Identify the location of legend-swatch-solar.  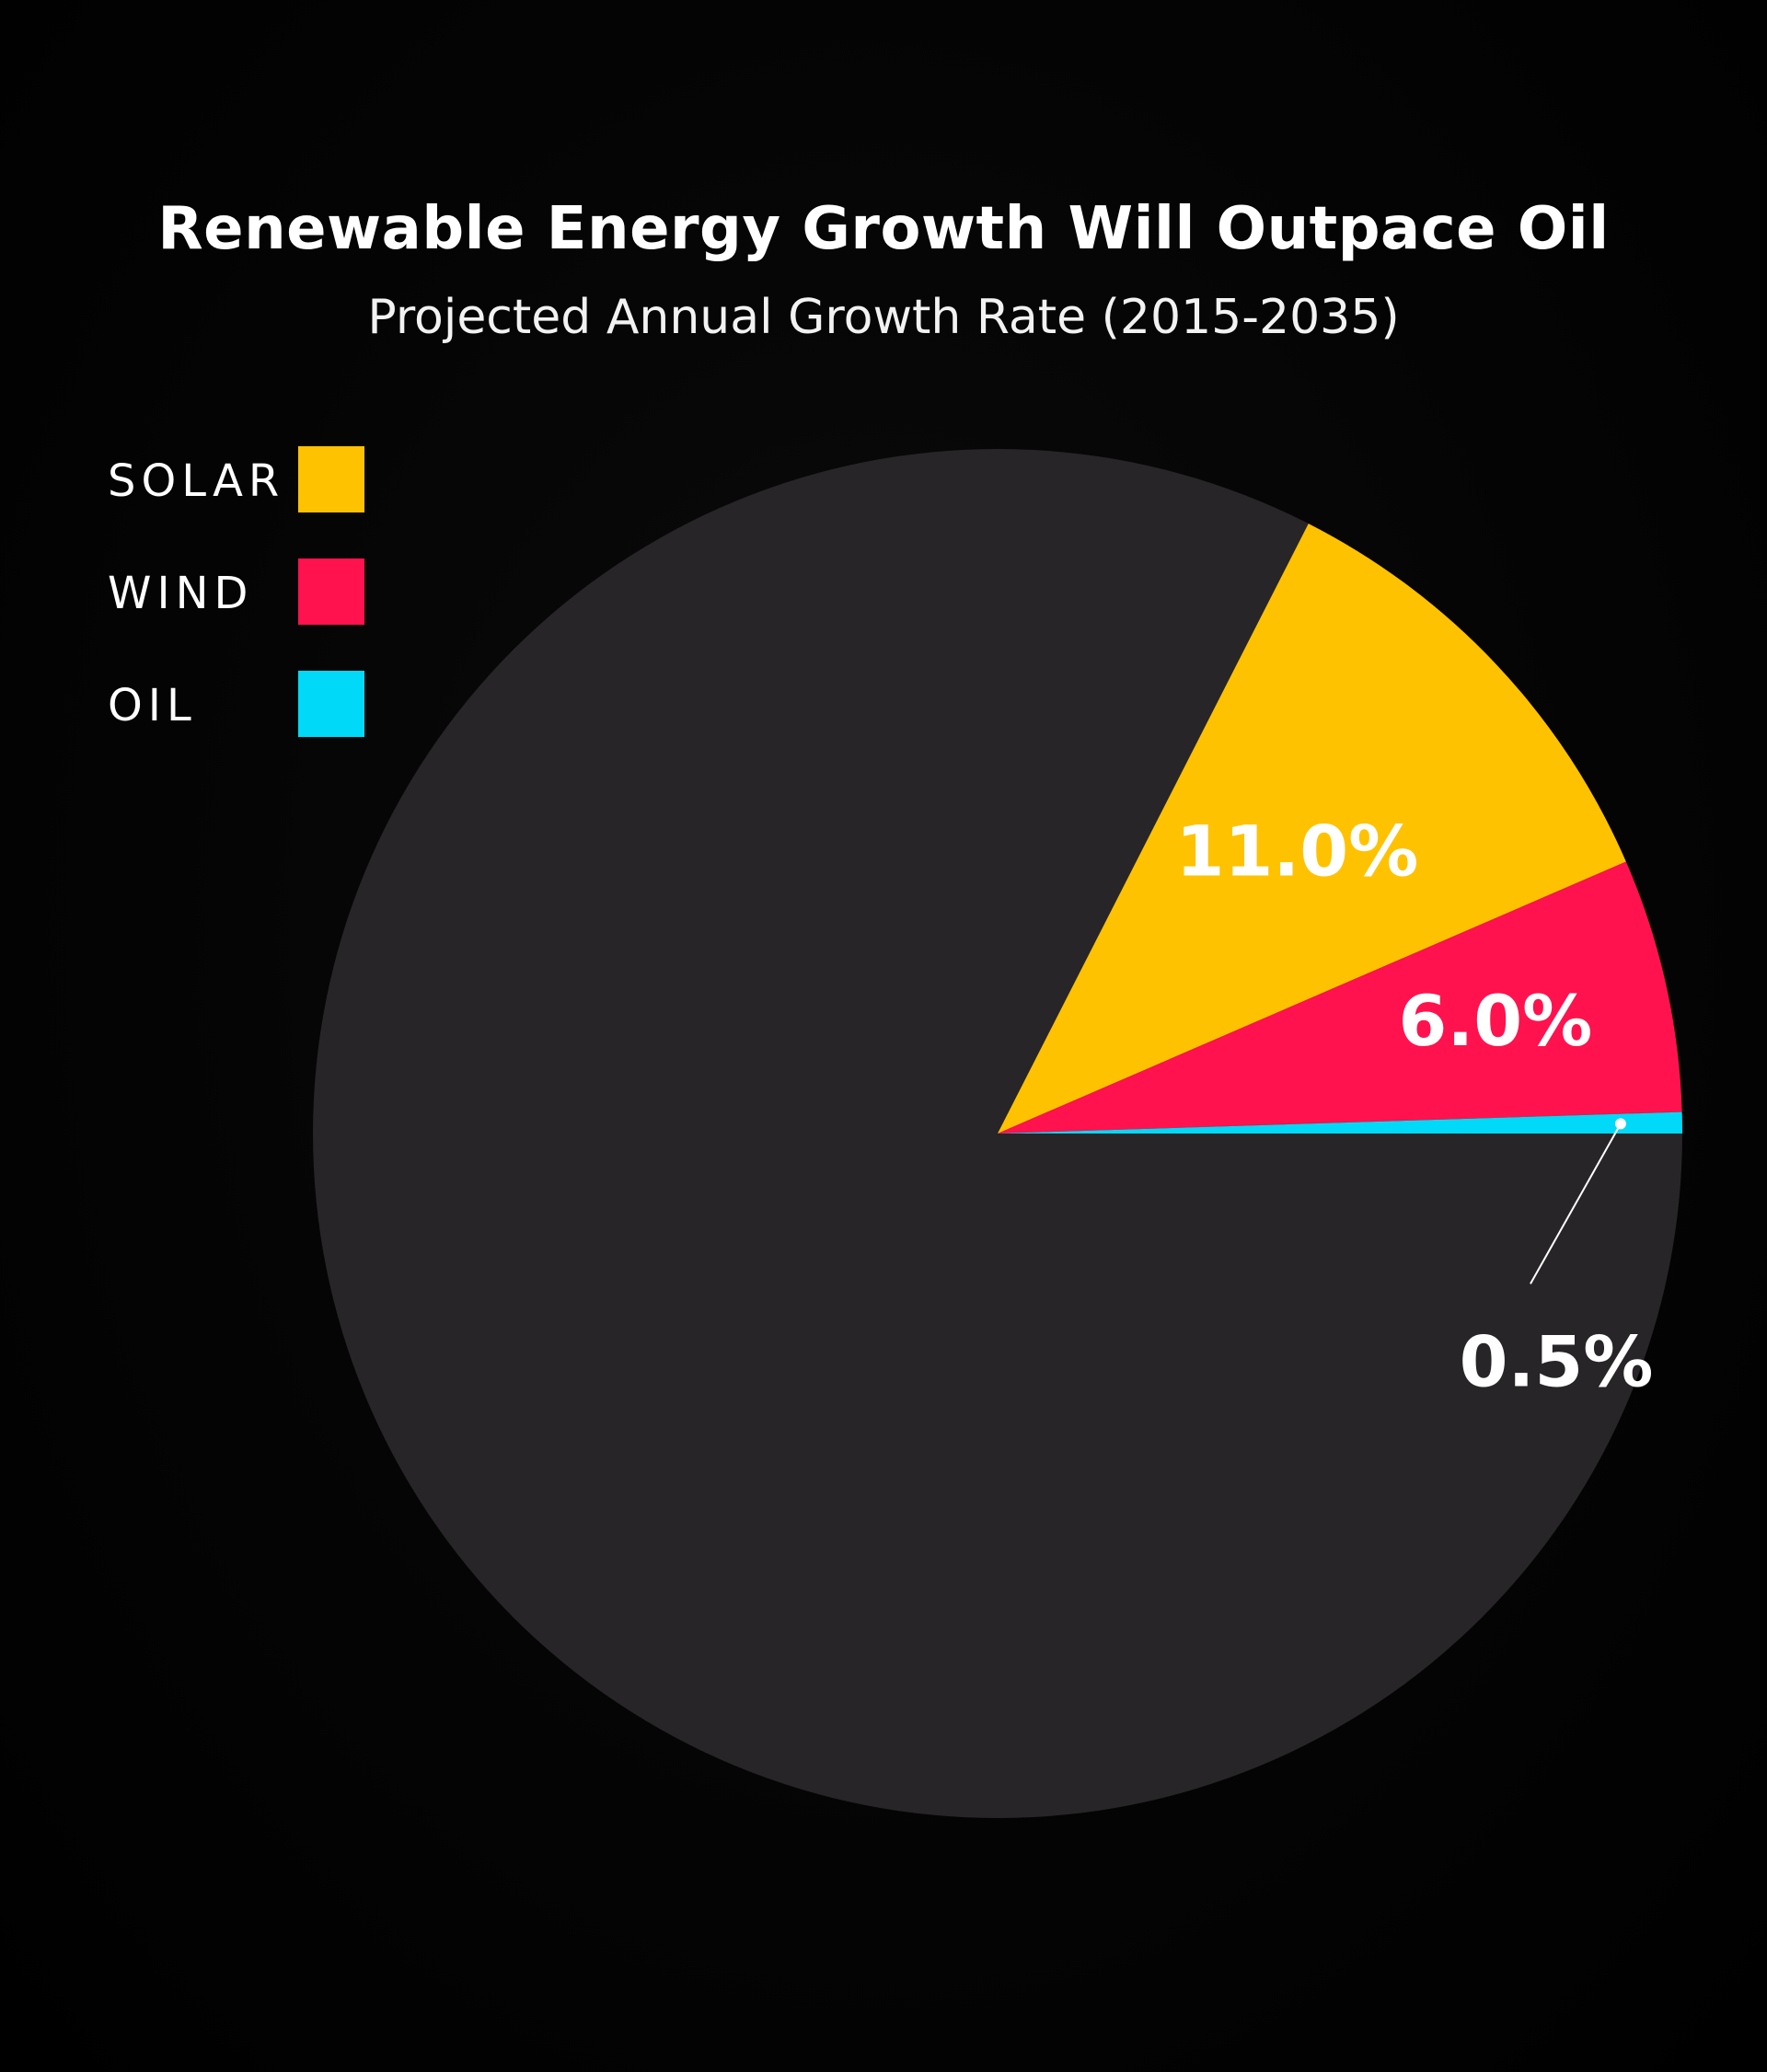
(331, 479).